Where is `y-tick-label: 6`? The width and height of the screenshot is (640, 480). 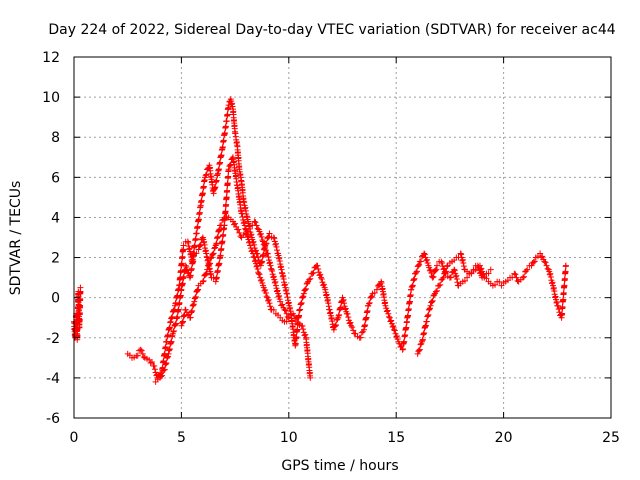
y-tick-label: 6 is located at coordinates (55, 178).